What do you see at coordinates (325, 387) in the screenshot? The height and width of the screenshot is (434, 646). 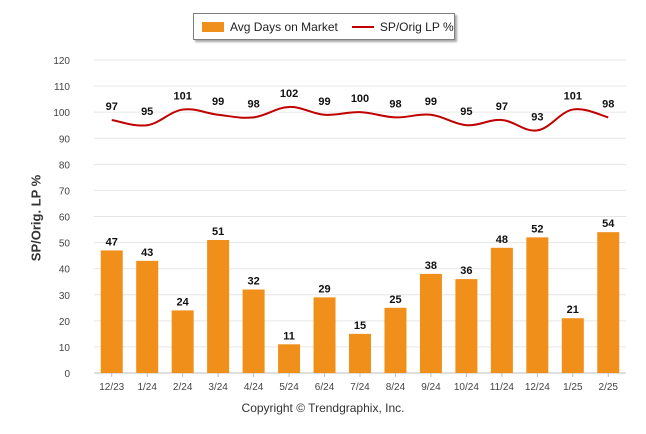 I see `x-tick-label: 6/24` at bounding box center [325, 387].